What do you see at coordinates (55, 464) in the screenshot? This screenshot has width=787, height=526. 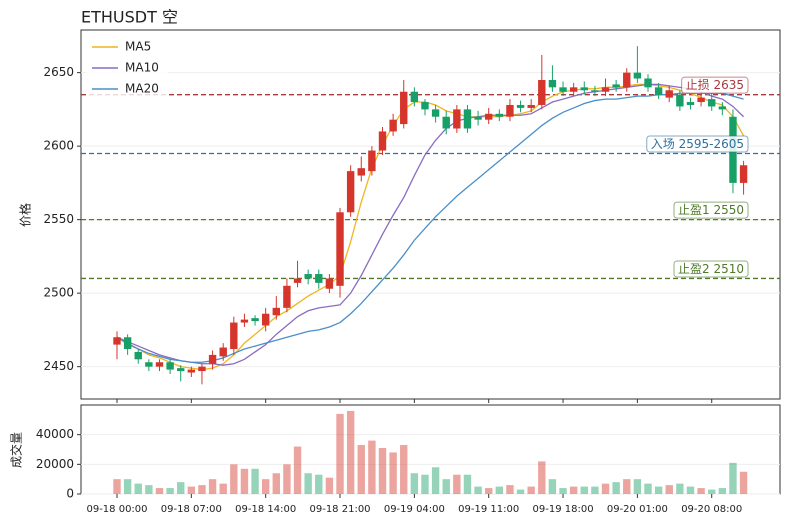 I see `y-tick-label: 20000` at bounding box center [55, 464].